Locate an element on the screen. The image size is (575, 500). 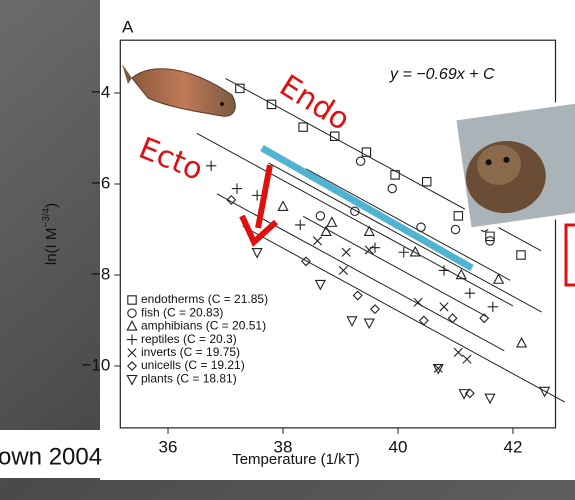
fish-image is located at coordinates (179, 90).